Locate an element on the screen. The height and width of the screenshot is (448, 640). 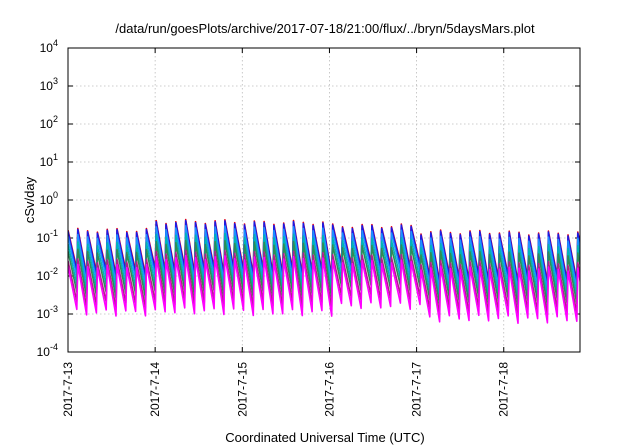
y-tick-label: 10² is located at coordinates (49, 122).